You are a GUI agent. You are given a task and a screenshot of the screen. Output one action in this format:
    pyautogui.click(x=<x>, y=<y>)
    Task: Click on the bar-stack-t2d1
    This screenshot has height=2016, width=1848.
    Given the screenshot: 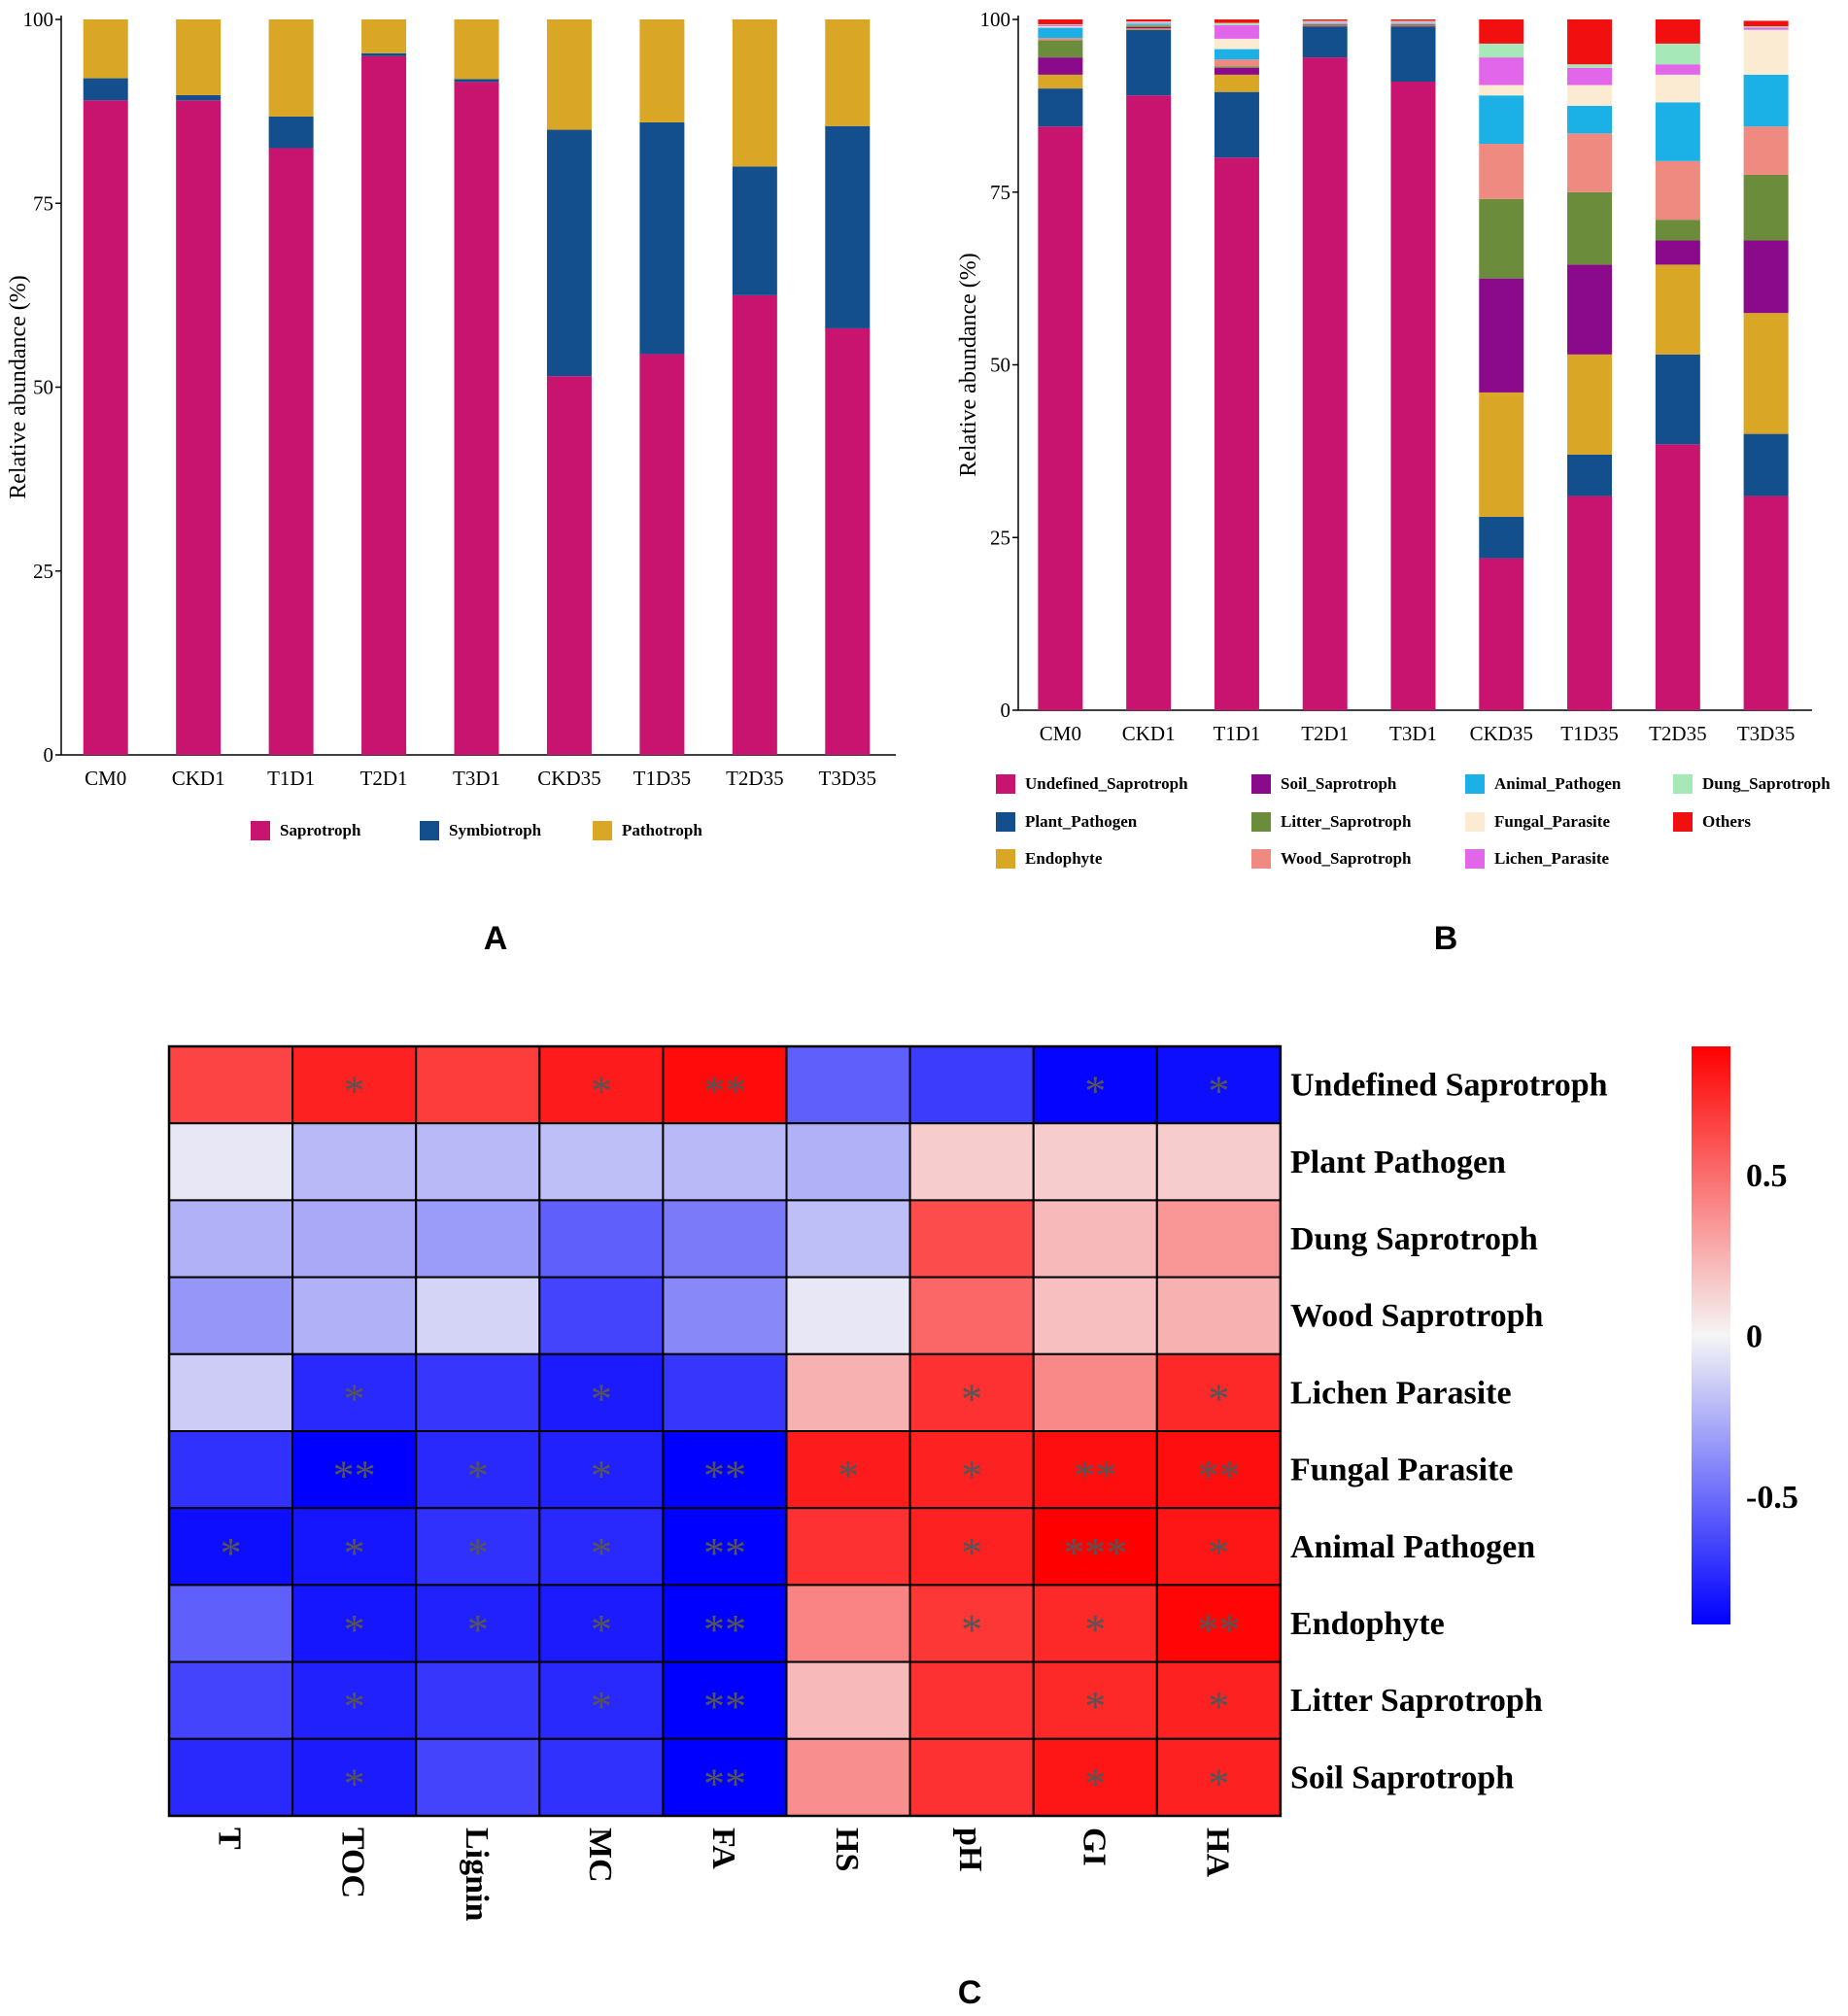 What is the action you would take?
    pyautogui.click(x=384, y=387)
    